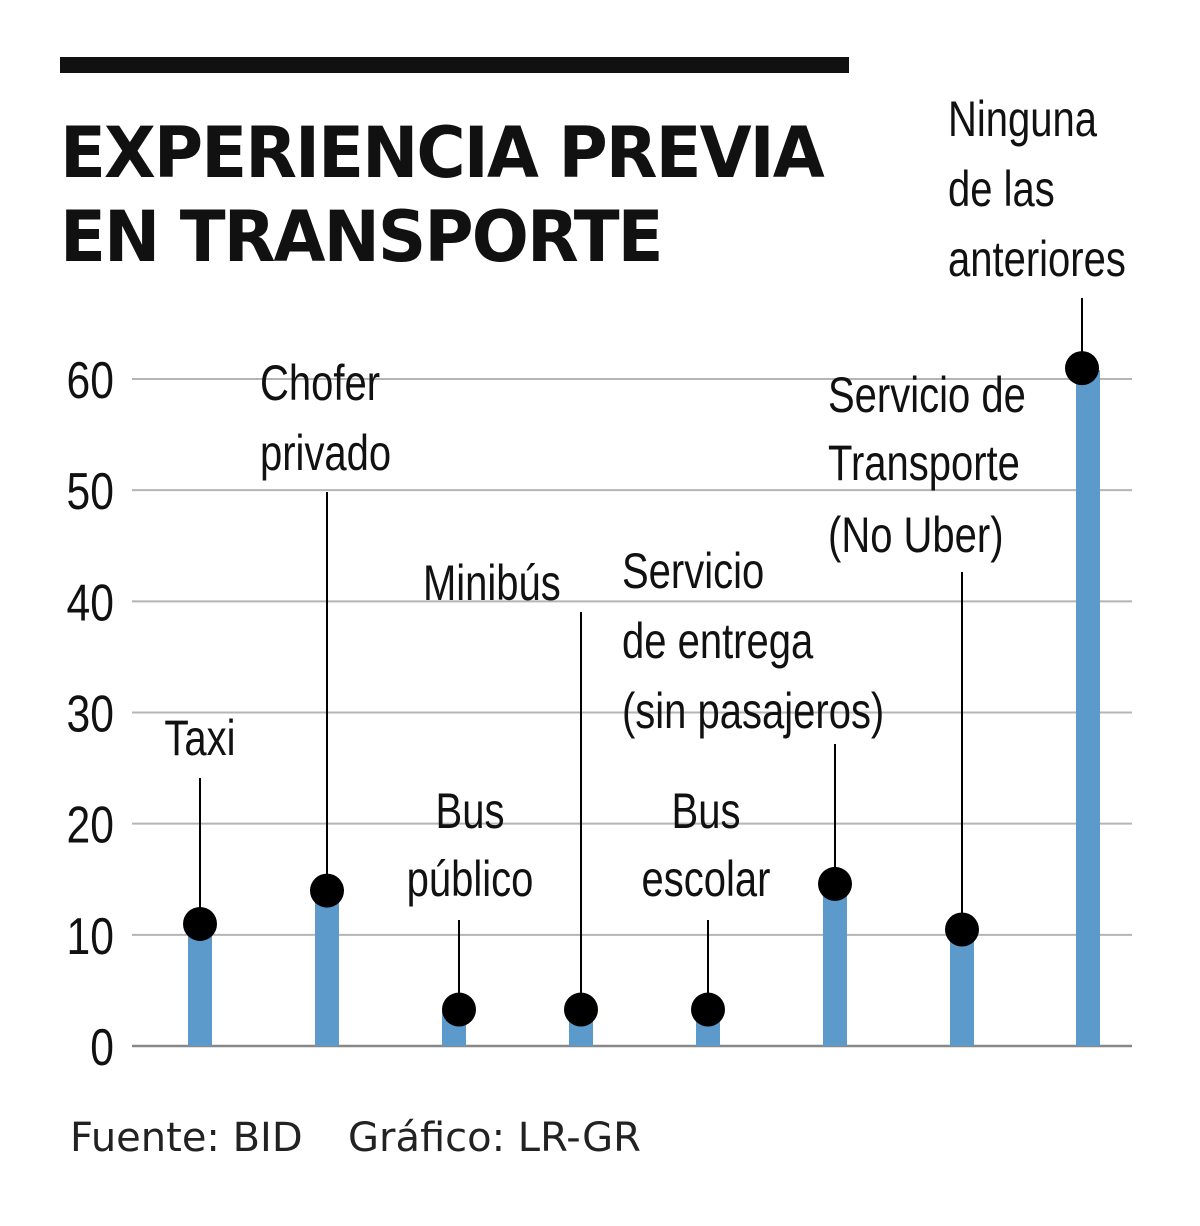 The image size is (1200, 1226). What do you see at coordinates (706, 879) in the screenshot?
I see `category-label: escolar` at bounding box center [706, 879].